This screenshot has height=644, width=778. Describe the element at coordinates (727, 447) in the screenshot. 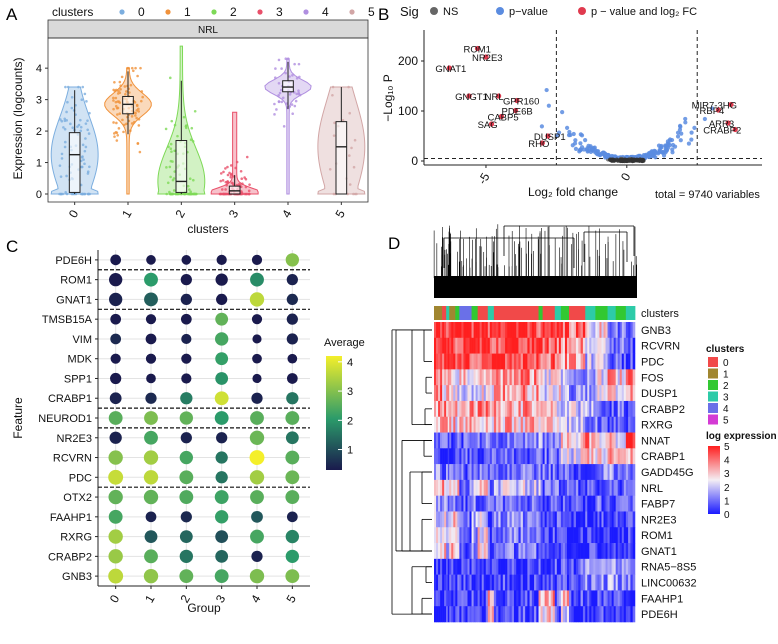

I see `expression-tick-label: 5` at that location.